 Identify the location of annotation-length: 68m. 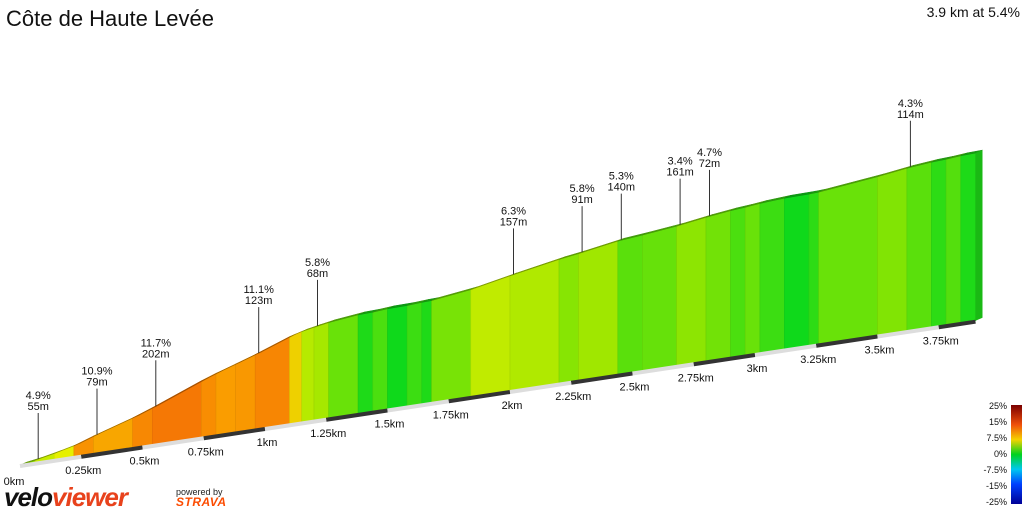
(317, 274).